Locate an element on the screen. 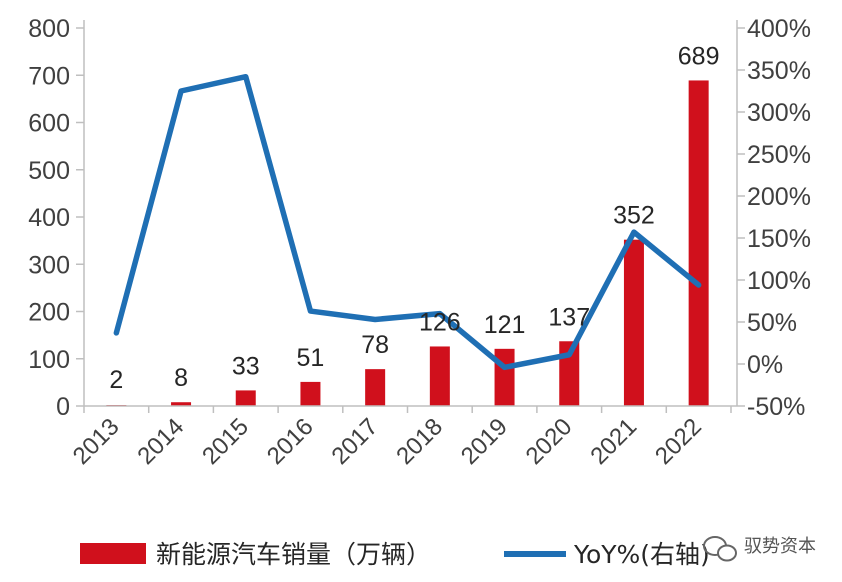  x-axis: 2013 2014 2015 2016 2017 2018 2019 2020 2021 2022 is located at coordinates (402, 437).